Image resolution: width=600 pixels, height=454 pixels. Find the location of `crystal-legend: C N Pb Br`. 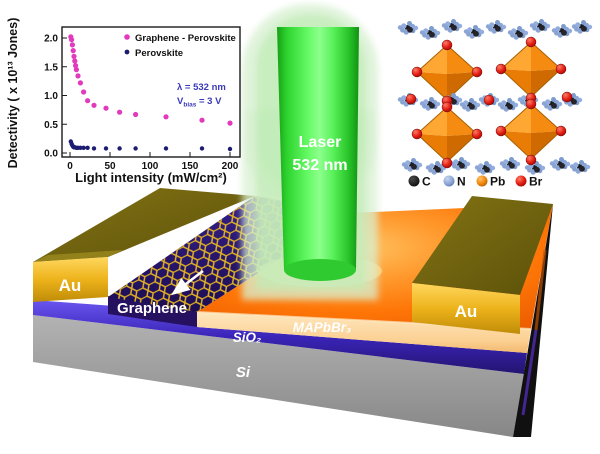

crystal-legend: C N Pb Br is located at coordinates (475, 182).